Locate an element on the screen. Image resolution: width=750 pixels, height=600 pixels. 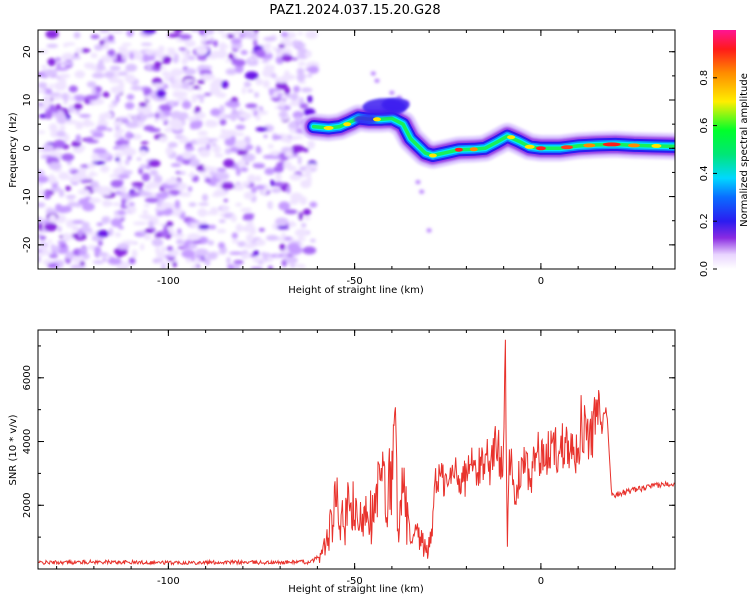
snr-ytick-label: 6000 is located at coordinates (27, 377).